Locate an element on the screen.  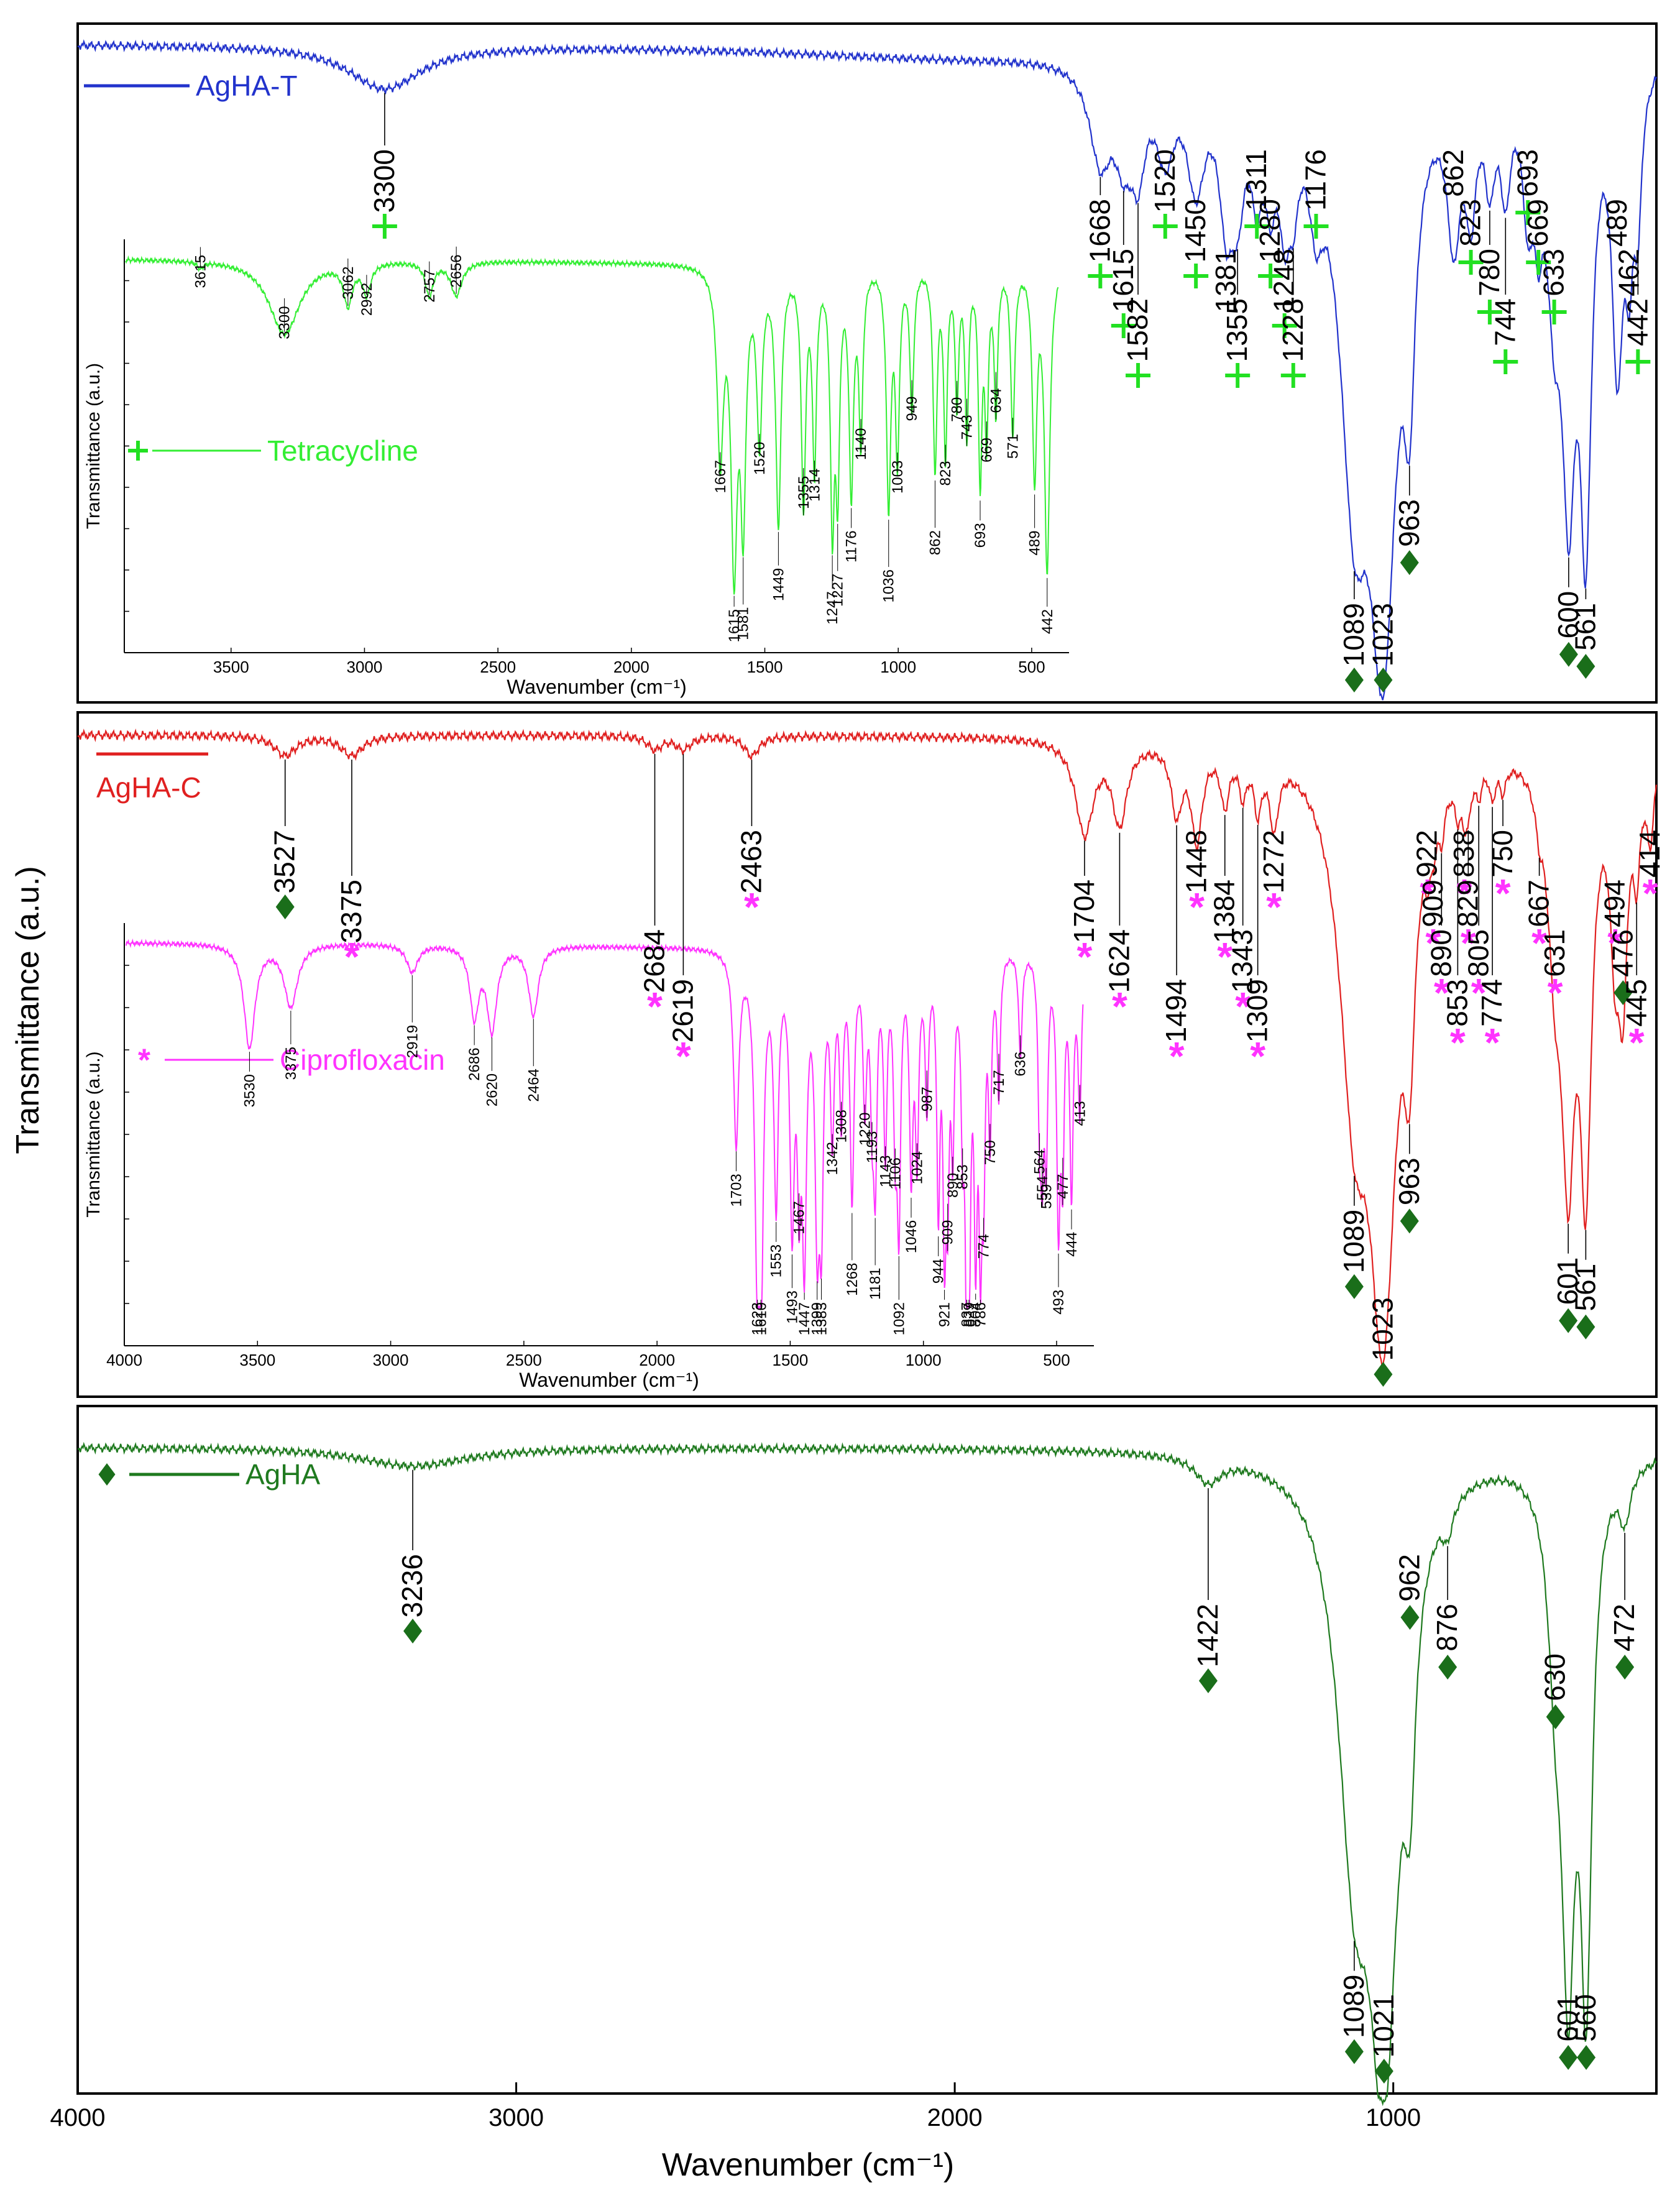
peak-label-agha-c-414: 414 is located at coordinates (1649, 854).